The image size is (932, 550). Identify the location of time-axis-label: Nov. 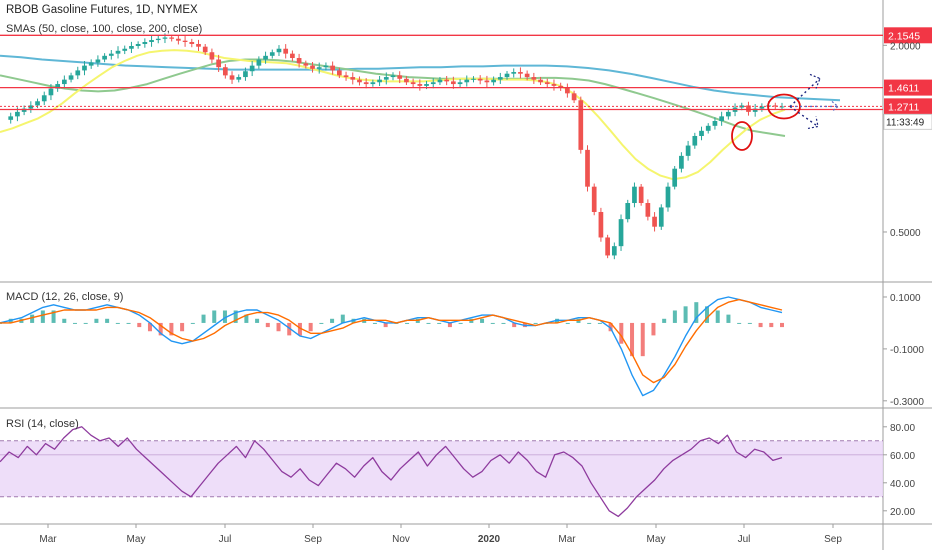
(401, 539).